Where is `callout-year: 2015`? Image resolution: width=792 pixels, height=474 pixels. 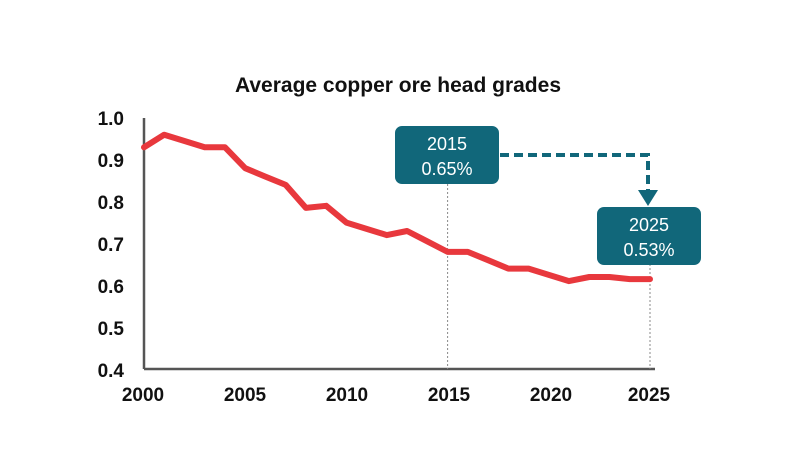 callout-year: 2015 is located at coordinates (447, 144).